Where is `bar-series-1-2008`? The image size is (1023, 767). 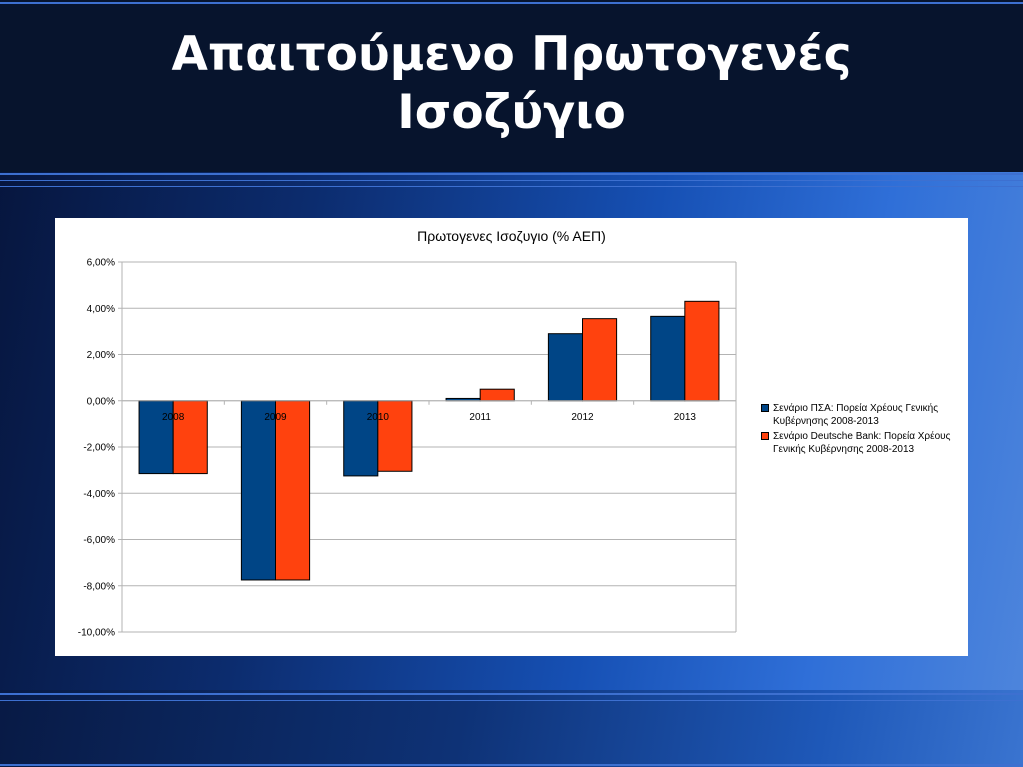 bar-series-1-2008 is located at coordinates (156, 437).